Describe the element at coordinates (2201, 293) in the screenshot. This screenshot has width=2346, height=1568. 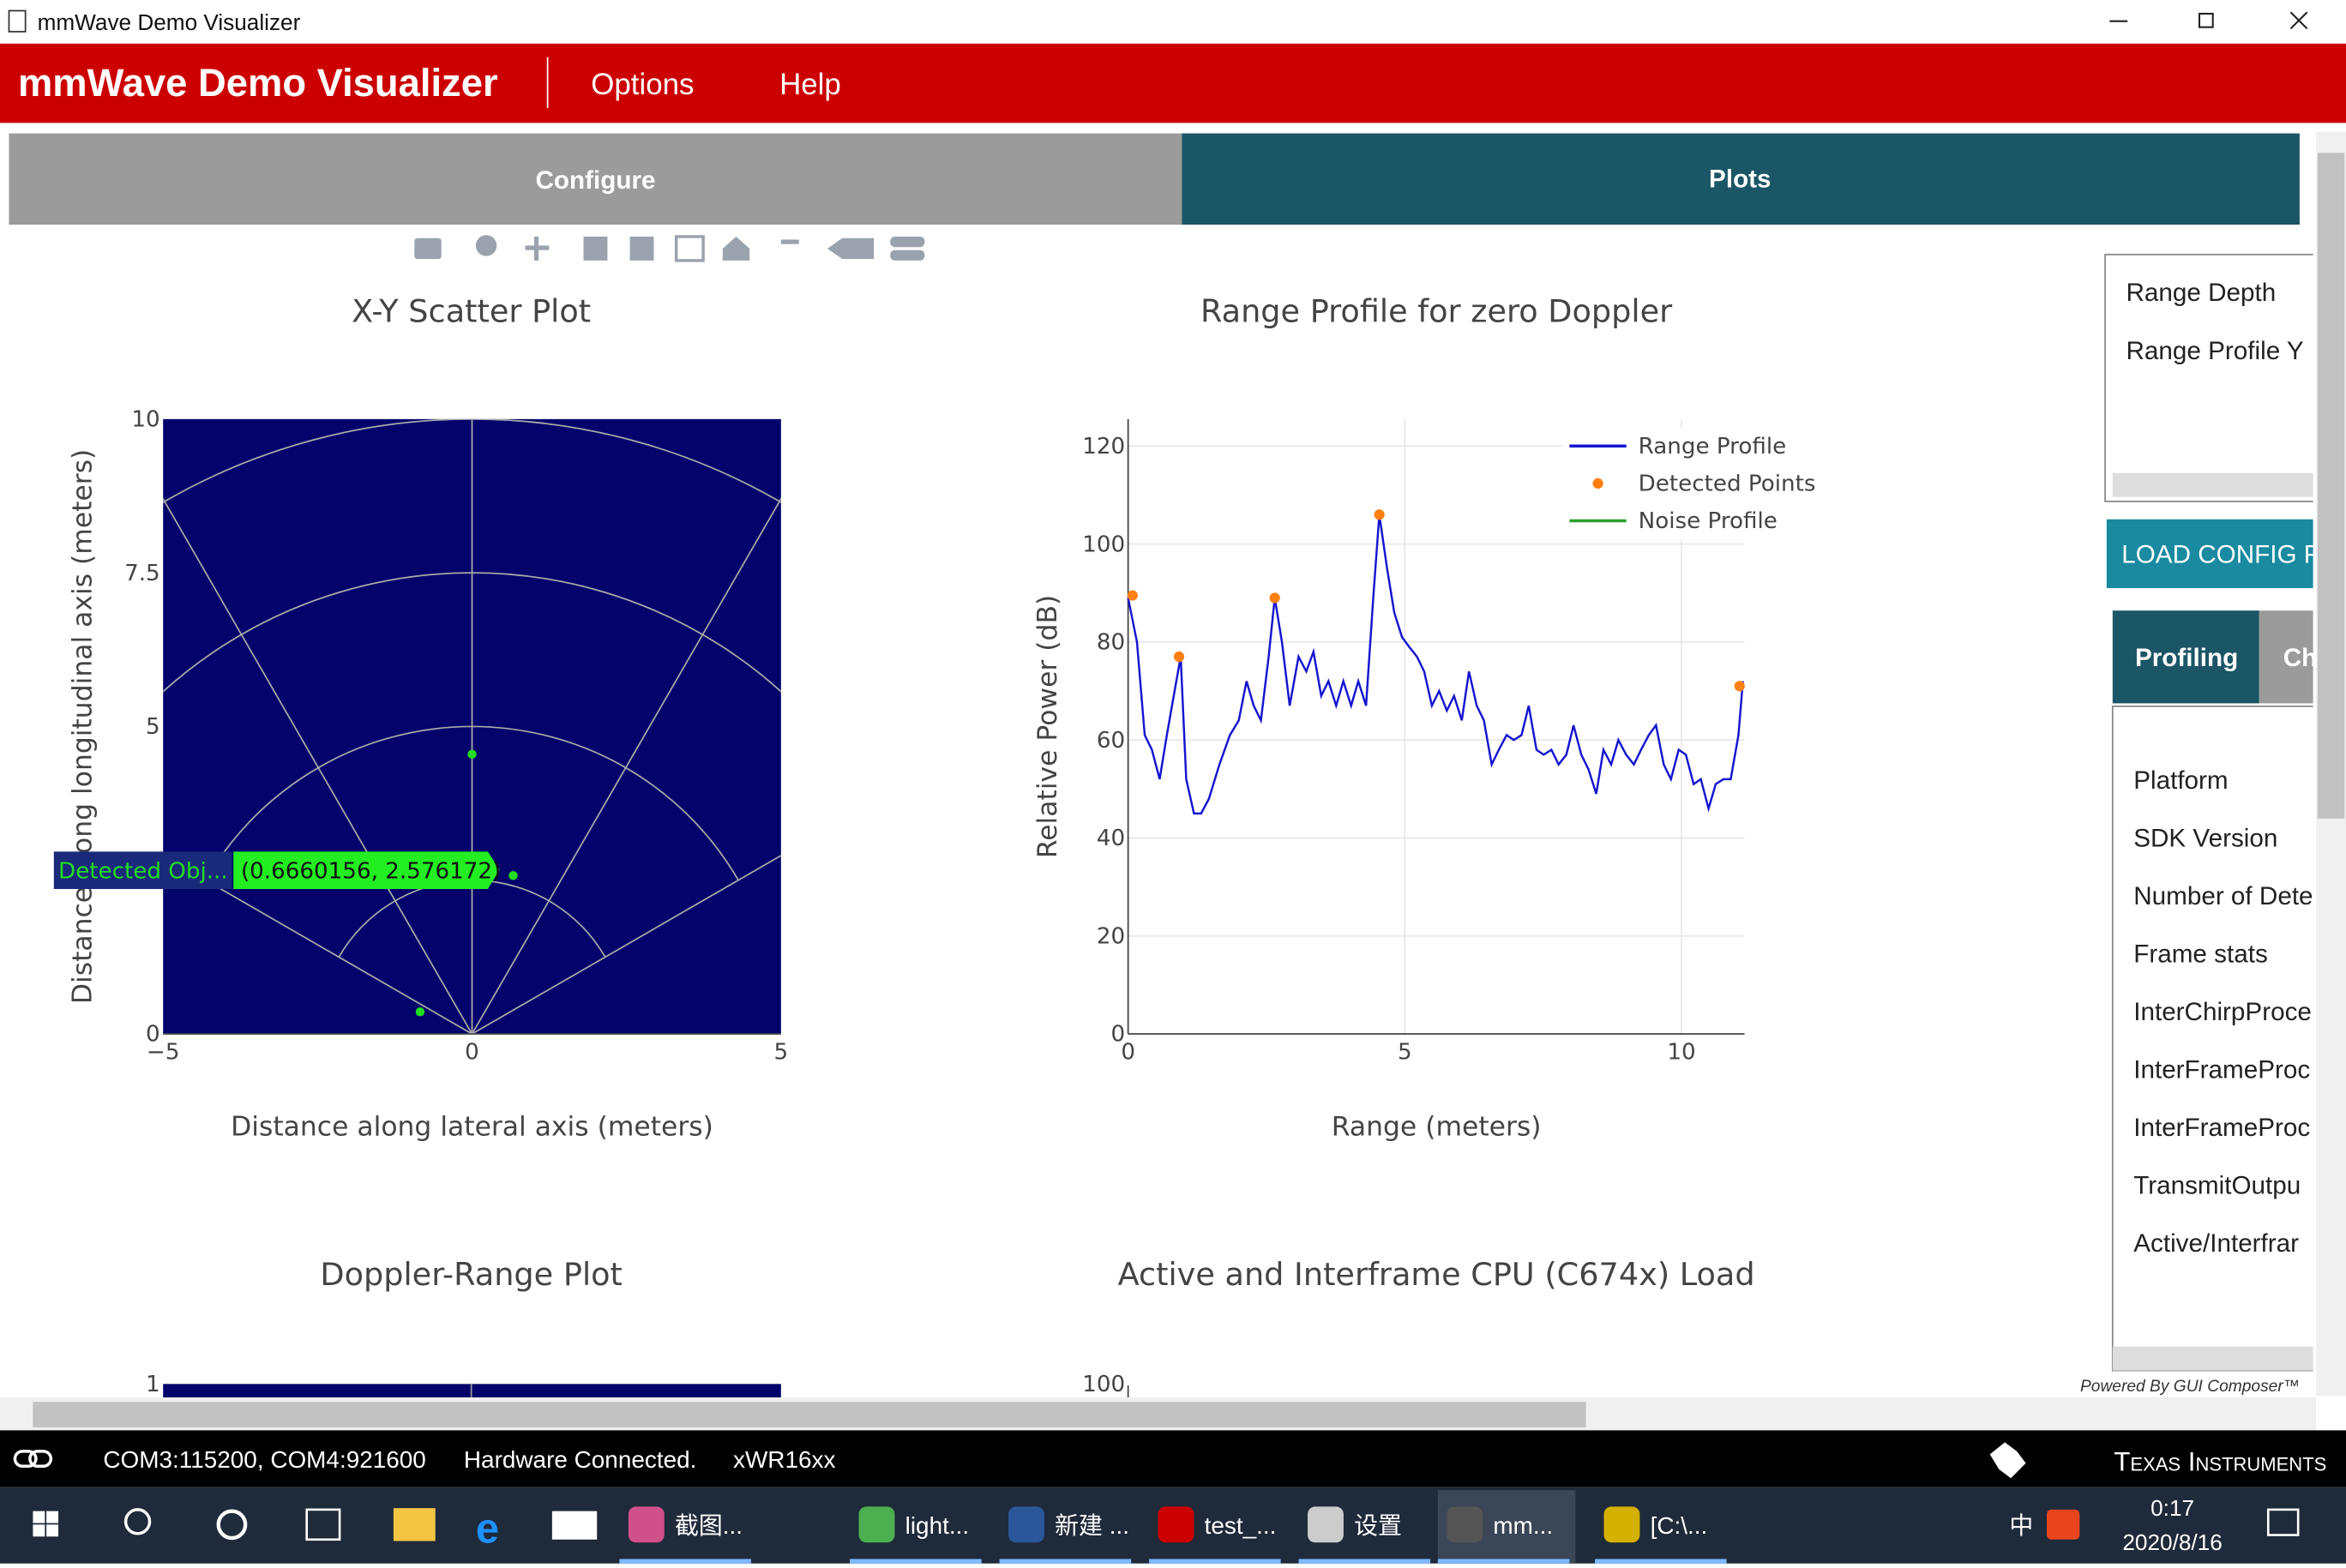
I see `list-item: Range Depth` at that location.